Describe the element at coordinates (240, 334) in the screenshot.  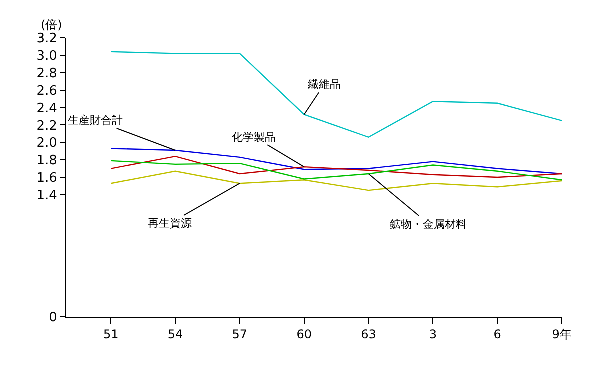
I see `x-tick-label: 57` at that location.